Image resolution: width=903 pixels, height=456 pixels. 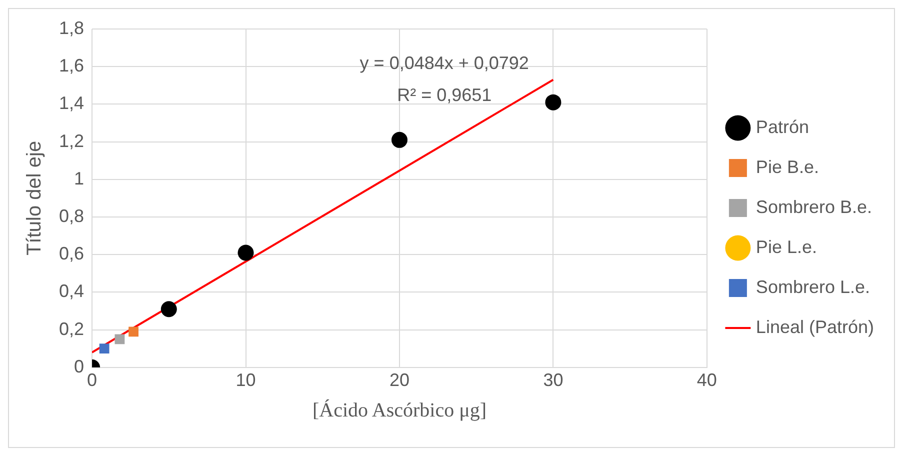 What do you see at coordinates (35, 198) in the screenshot?
I see `y-axis-title: Título del eje` at bounding box center [35, 198].